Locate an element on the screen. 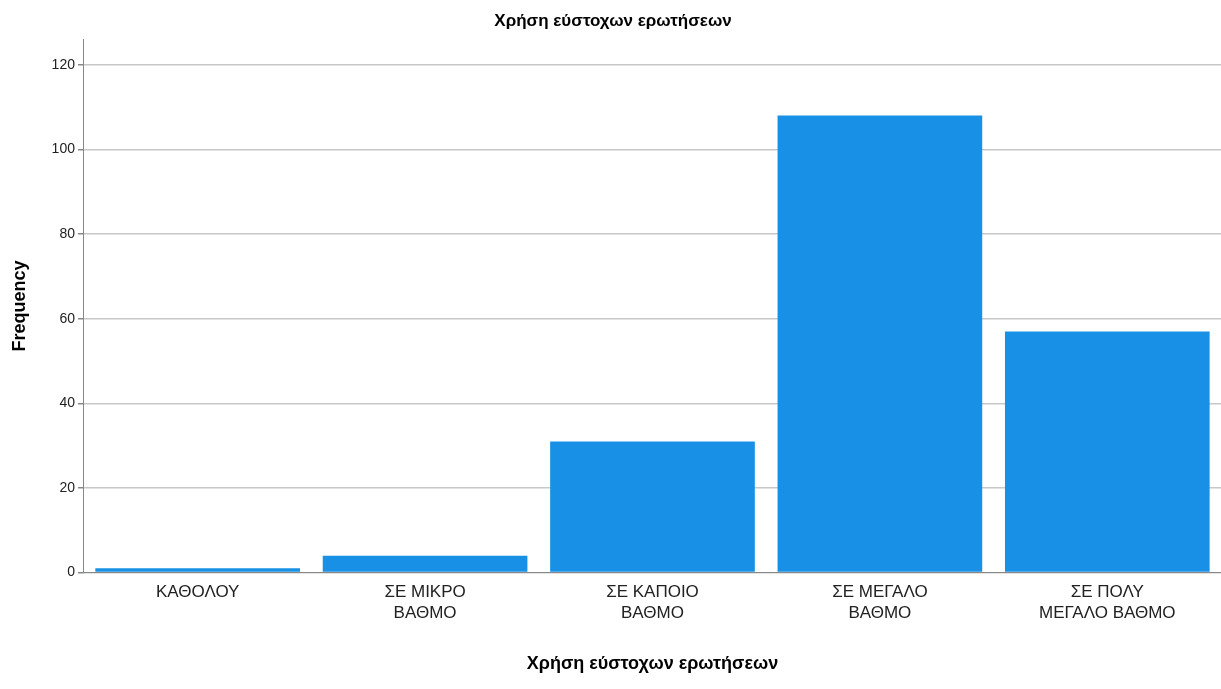  y-tick-label: 80 is located at coordinates (67, 232).